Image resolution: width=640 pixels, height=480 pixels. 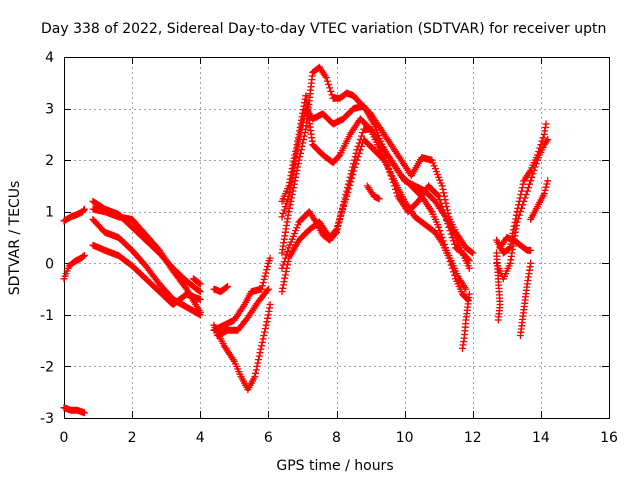 I want to click on x-tick-label: 10, so click(x=405, y=438).